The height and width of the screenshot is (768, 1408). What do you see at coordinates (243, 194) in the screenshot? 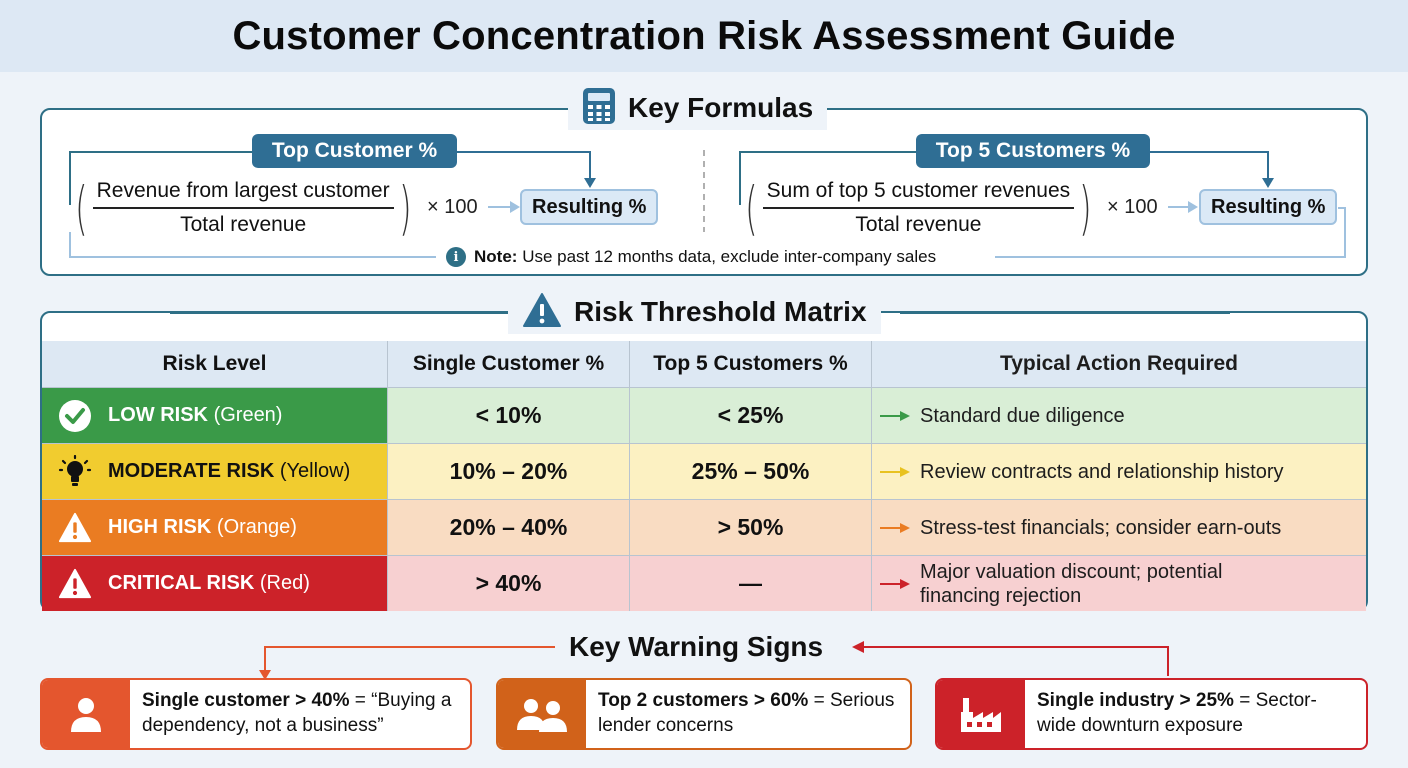
I see `top-customer-numerator: Revenue from largest customer` at bounding box center [243, 194].